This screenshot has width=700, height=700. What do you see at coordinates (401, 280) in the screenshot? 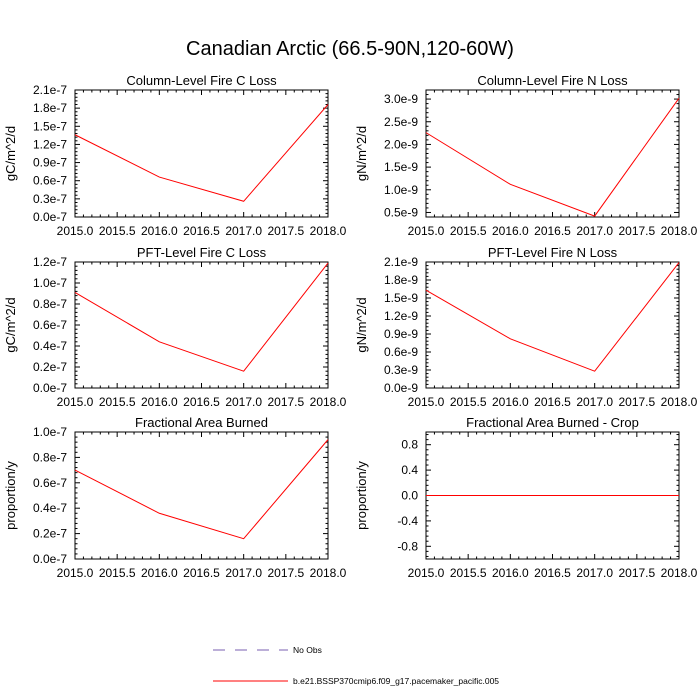
I see `y-tick-label: 1.8e-9` at bounding box center [401, 280].